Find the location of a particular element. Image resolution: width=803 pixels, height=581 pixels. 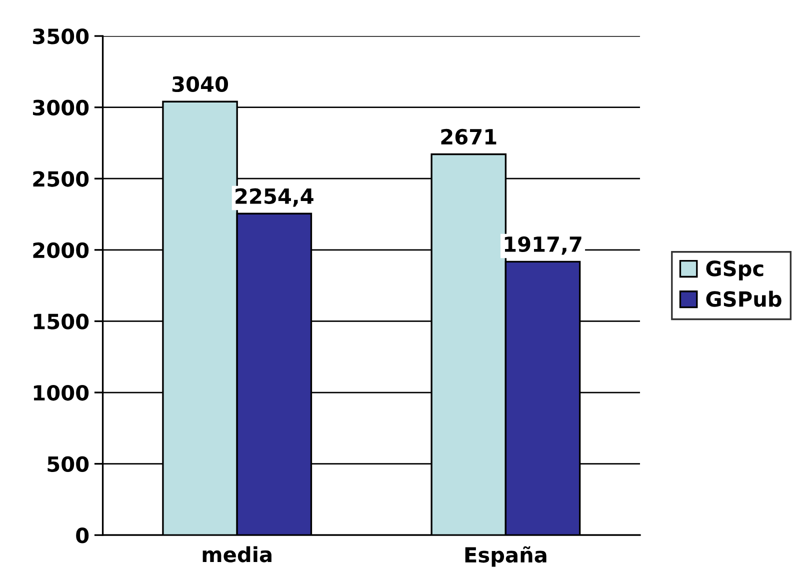

y-tick-label: 1000 is located at coordinates (61, 392).